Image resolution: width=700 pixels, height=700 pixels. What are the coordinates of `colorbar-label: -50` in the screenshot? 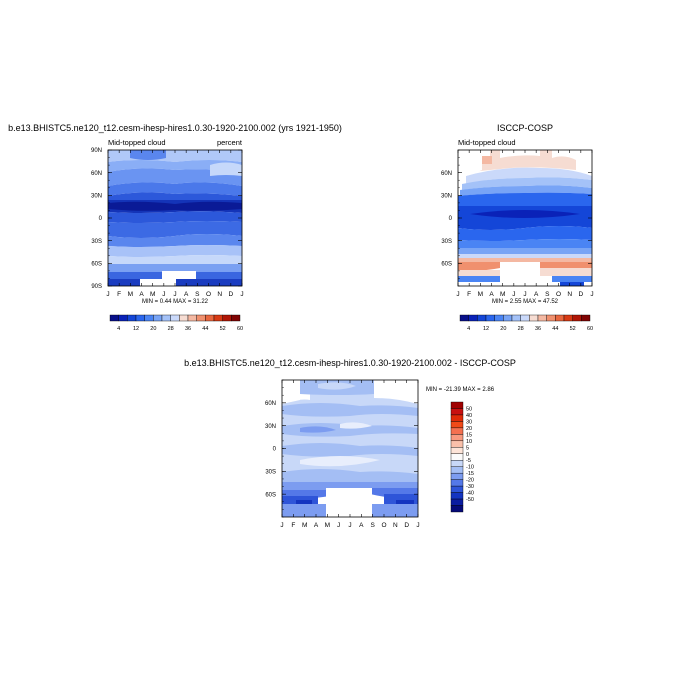 It's located at (470, 500).